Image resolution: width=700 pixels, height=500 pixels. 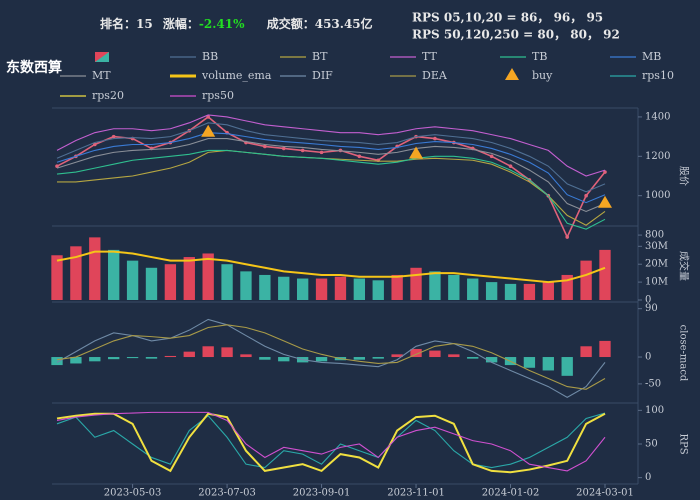 I want to click on turnover: 453.45亿, so click(x=344, y=23).